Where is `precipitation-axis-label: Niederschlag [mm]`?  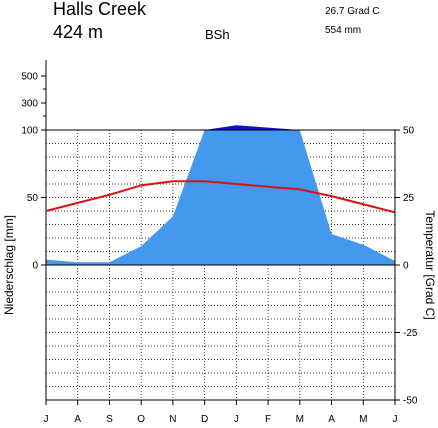
precipitation-axis-label: Niederschlag [mm] is located at coordinates (9, 265).